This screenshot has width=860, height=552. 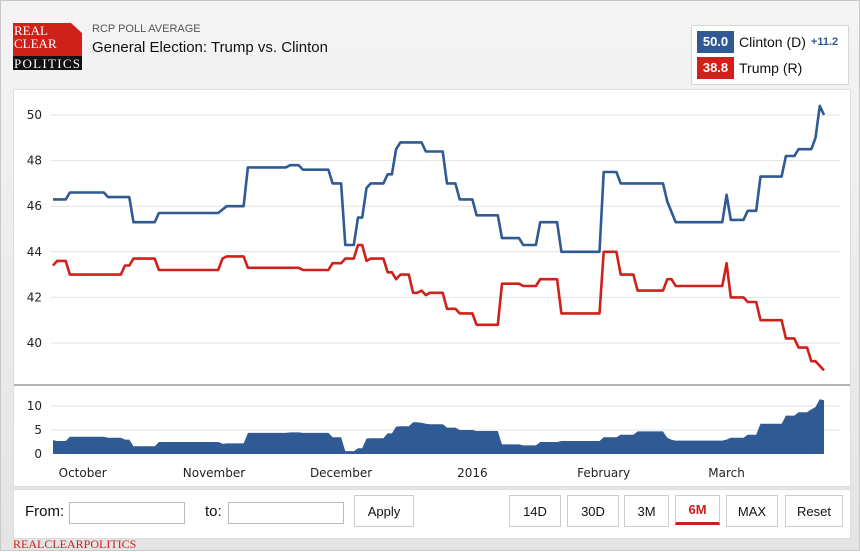 What do you see at coordinates (384, 511) in the screenshot?
I see `apply-button: Apply` at bounding box center [384, 511].